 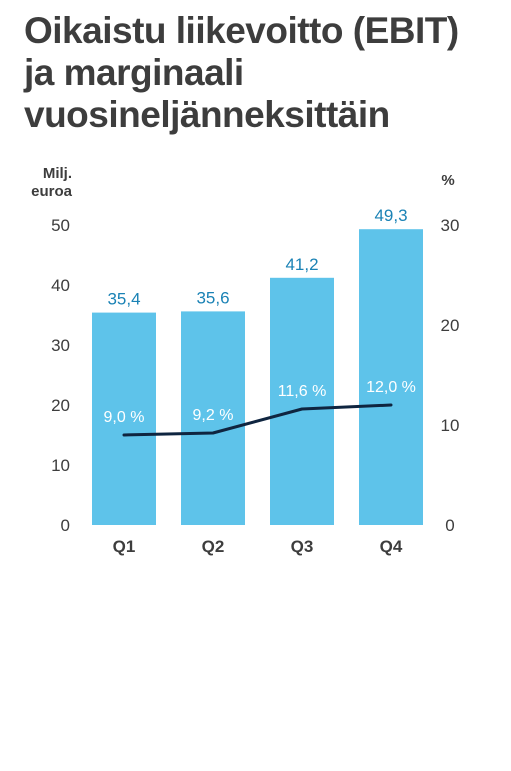 I want to click on right-tick-label: 0, so click(x=449, y=525).